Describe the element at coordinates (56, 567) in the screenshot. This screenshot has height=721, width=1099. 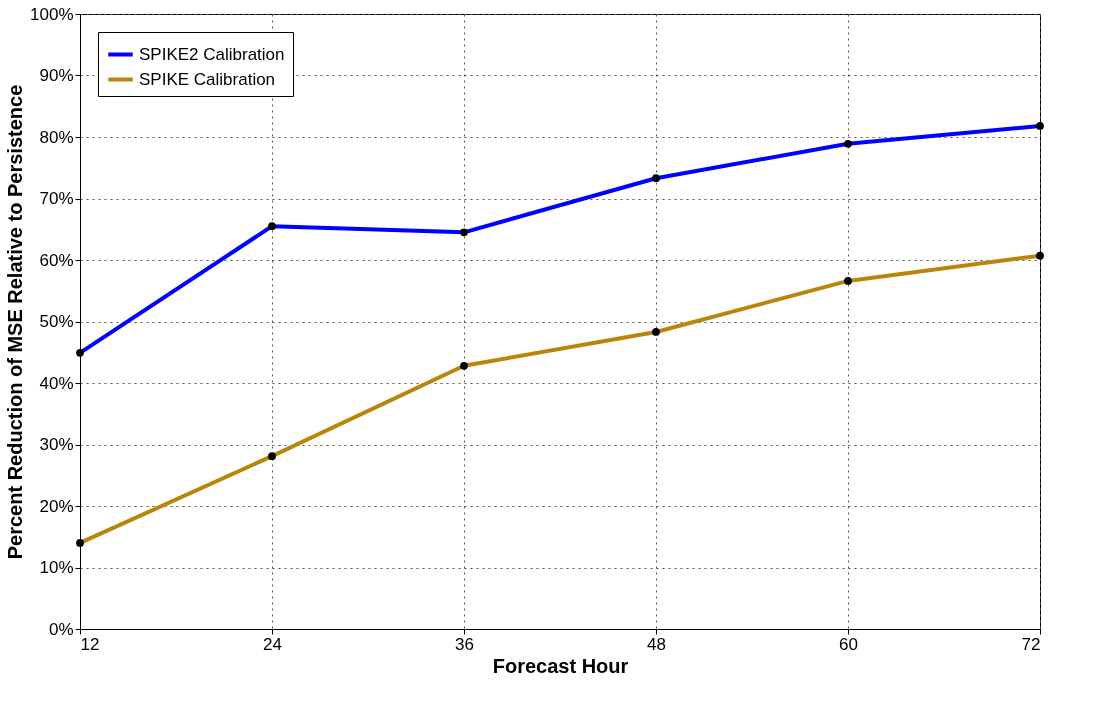
I see `y-tick-label: 10%` at that location.